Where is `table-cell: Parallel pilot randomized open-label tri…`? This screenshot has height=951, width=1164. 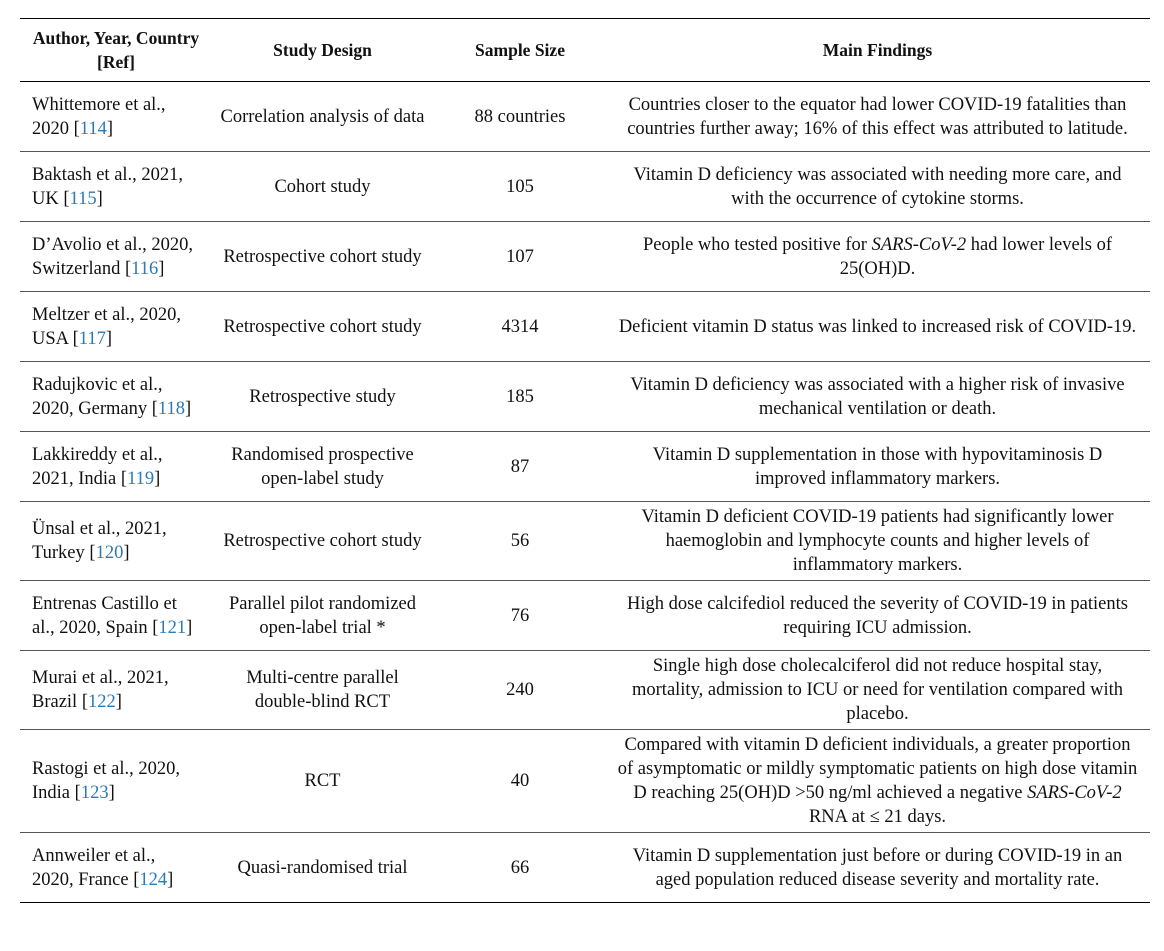
table-cell: Parallel pilot randomized open-label tri… is located at coordinates (322, 615).